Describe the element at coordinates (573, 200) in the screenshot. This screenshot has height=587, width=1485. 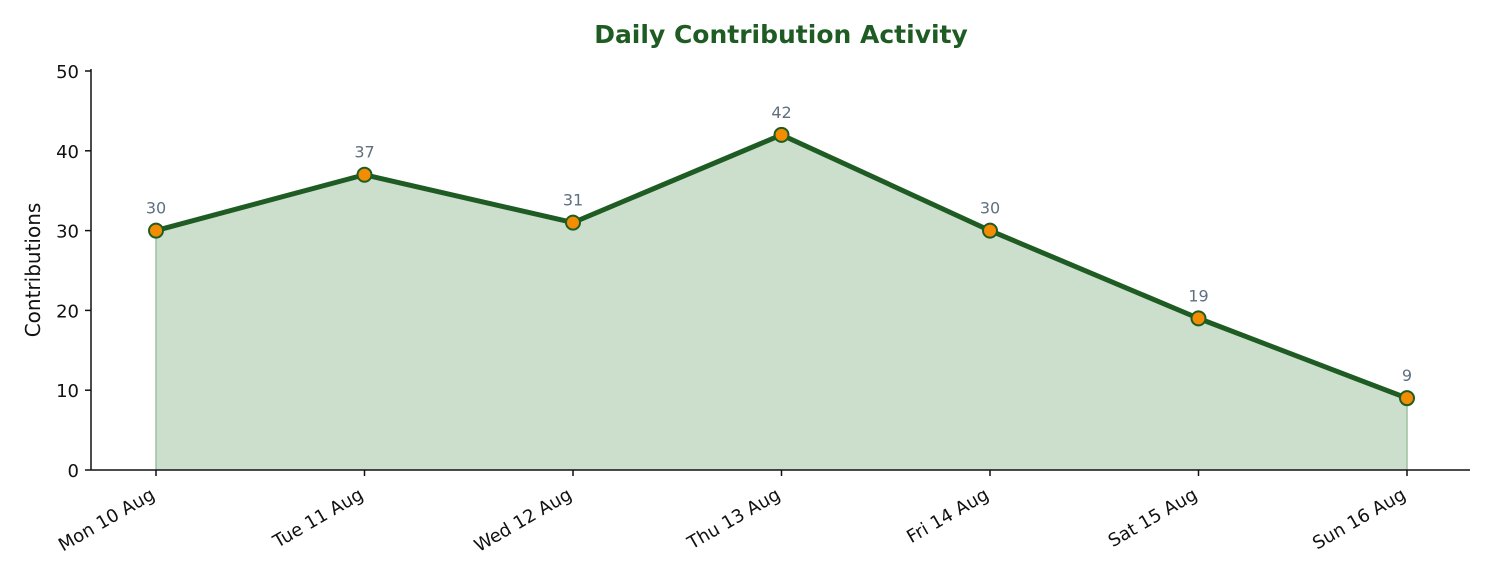
I see `data-label: 31` at that location.